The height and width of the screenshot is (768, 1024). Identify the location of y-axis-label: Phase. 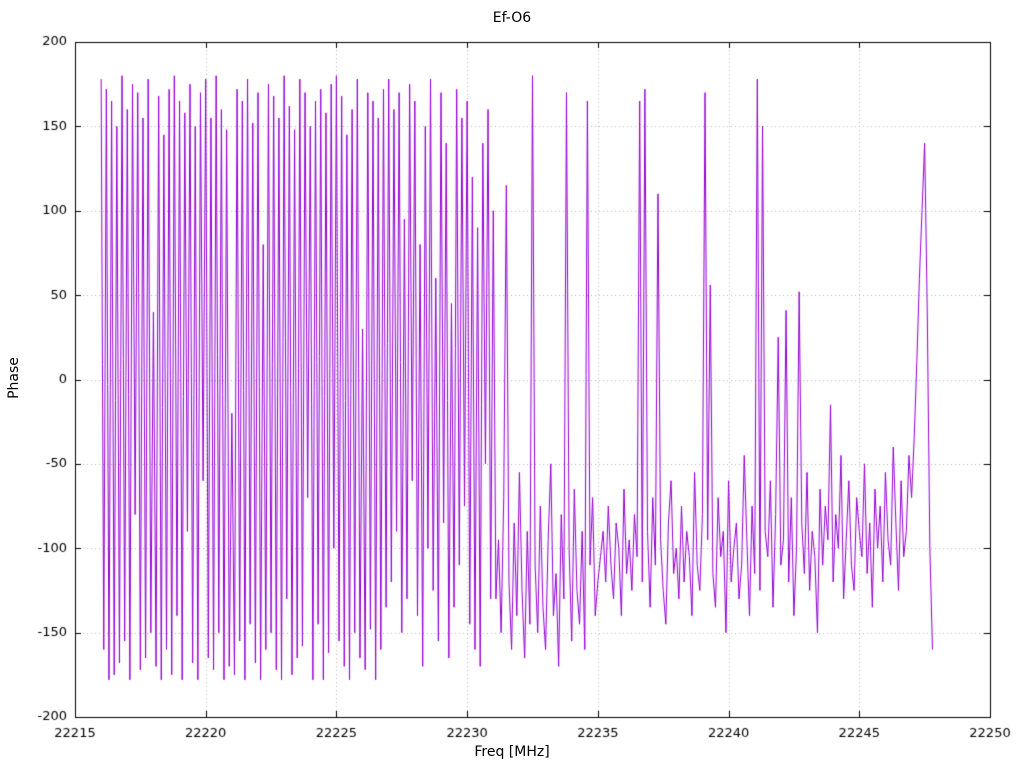
(14, 378).